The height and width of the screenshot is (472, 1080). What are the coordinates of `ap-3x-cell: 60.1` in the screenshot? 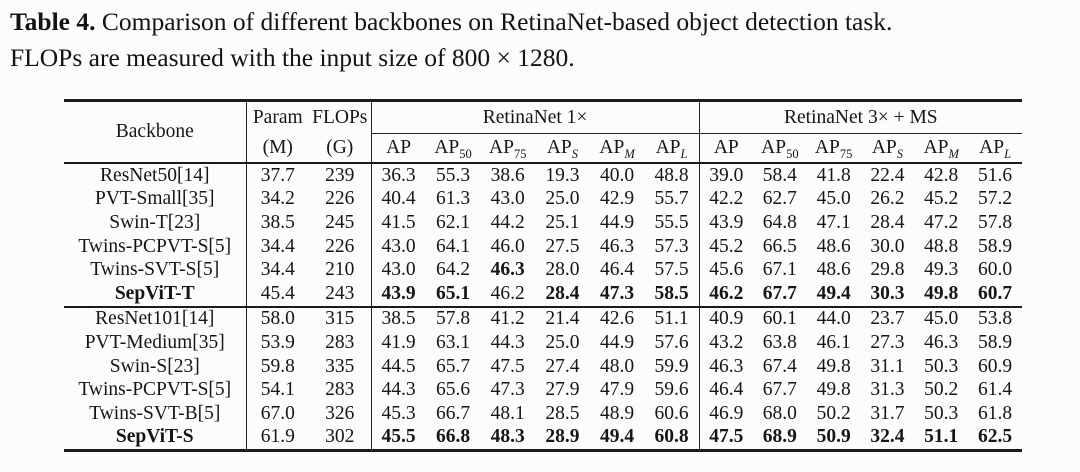 It's located at (779, 319).